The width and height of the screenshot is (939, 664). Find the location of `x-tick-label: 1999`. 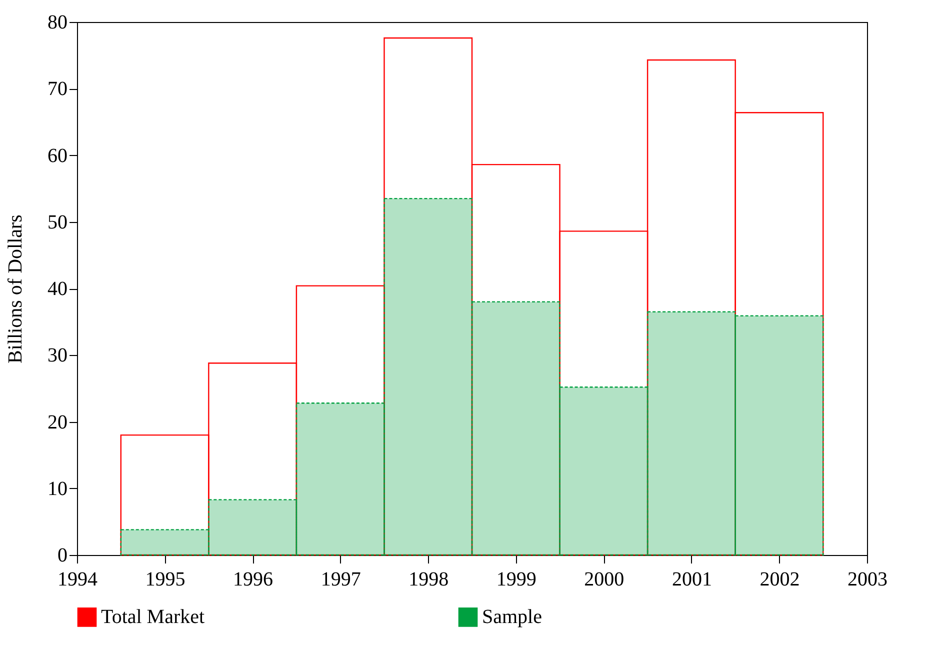

x-tick-label: 1999 is located at coordinates (516, 579).